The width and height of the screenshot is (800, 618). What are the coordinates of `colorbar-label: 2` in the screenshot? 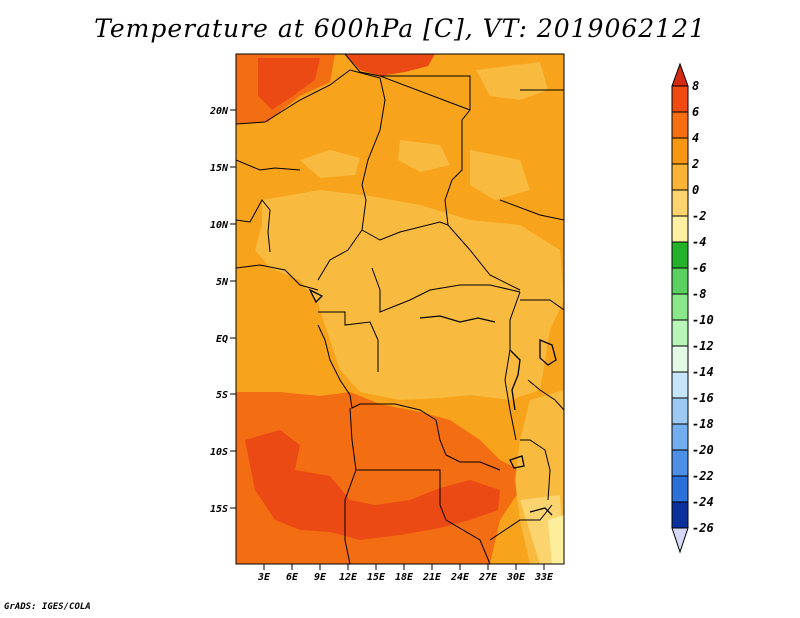 It's located at (695, 164).